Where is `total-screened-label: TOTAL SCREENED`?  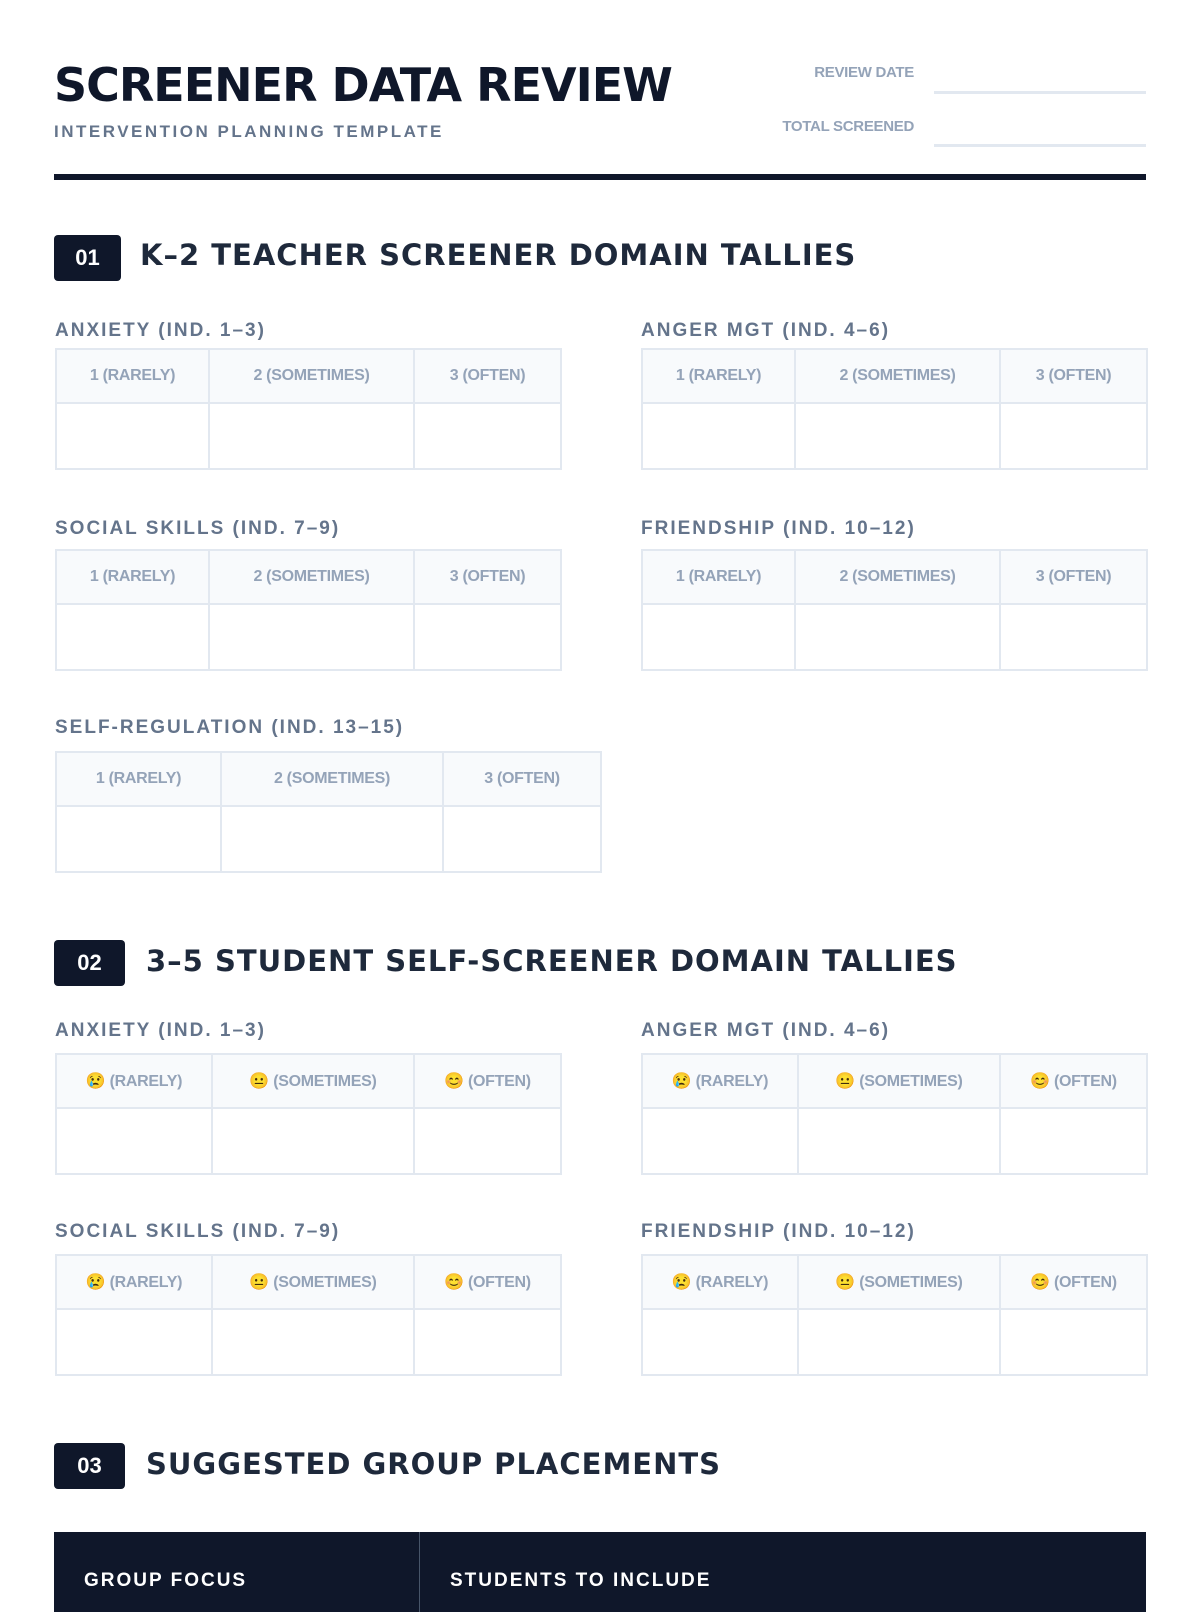 total-screened-label: TOTAL SCREENED is located at coordinates (848, 126).